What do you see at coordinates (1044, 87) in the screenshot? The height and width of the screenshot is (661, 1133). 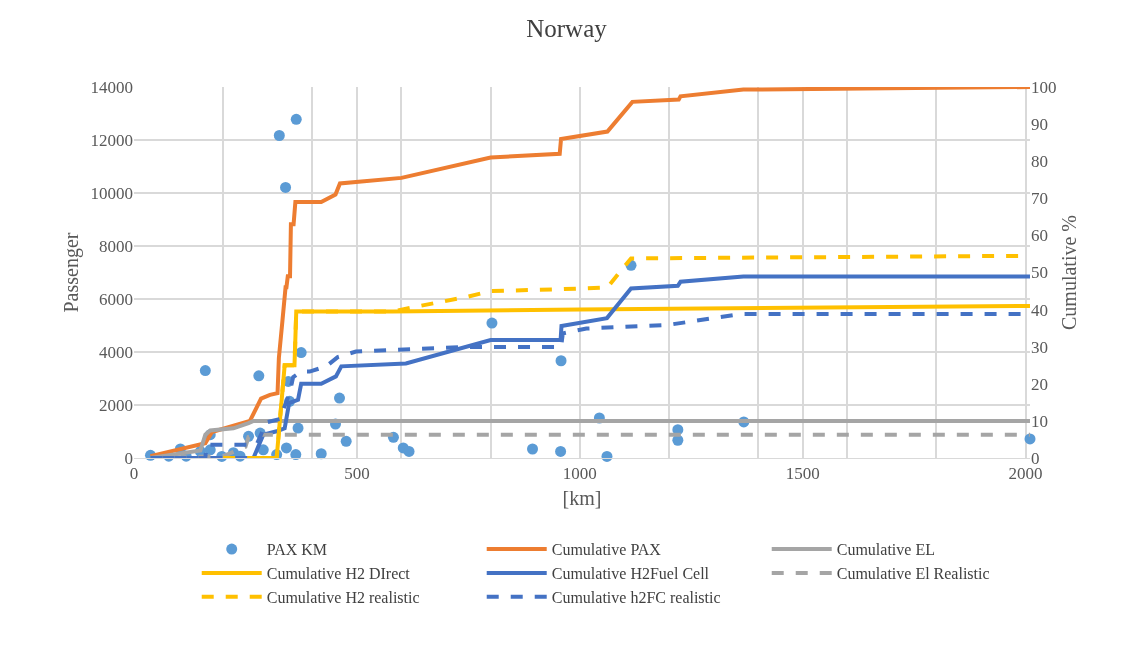 I see `y2-tick-label: 100` at bounding box center [1044, 87].